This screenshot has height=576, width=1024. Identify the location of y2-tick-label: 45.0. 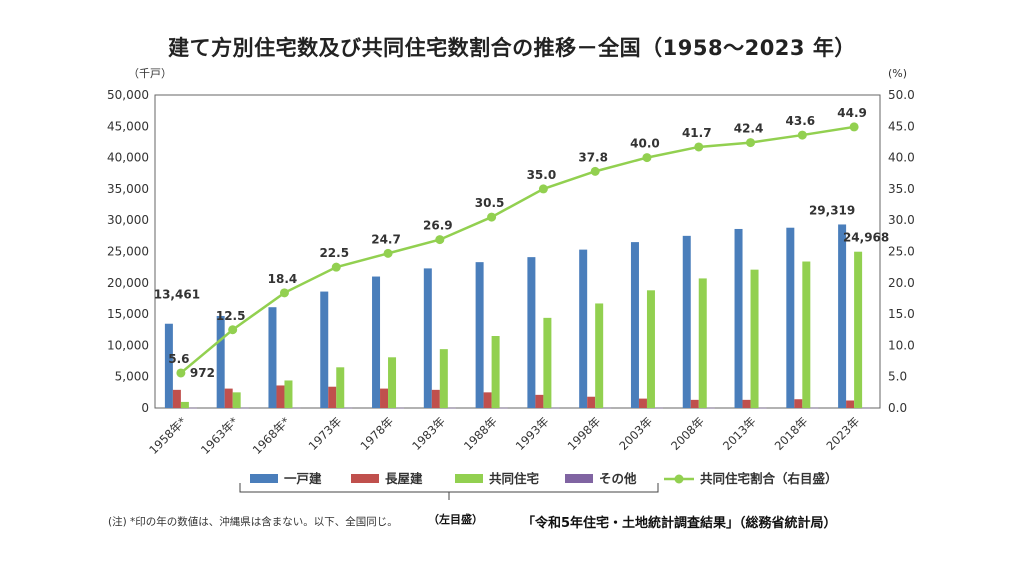
(901, 126).